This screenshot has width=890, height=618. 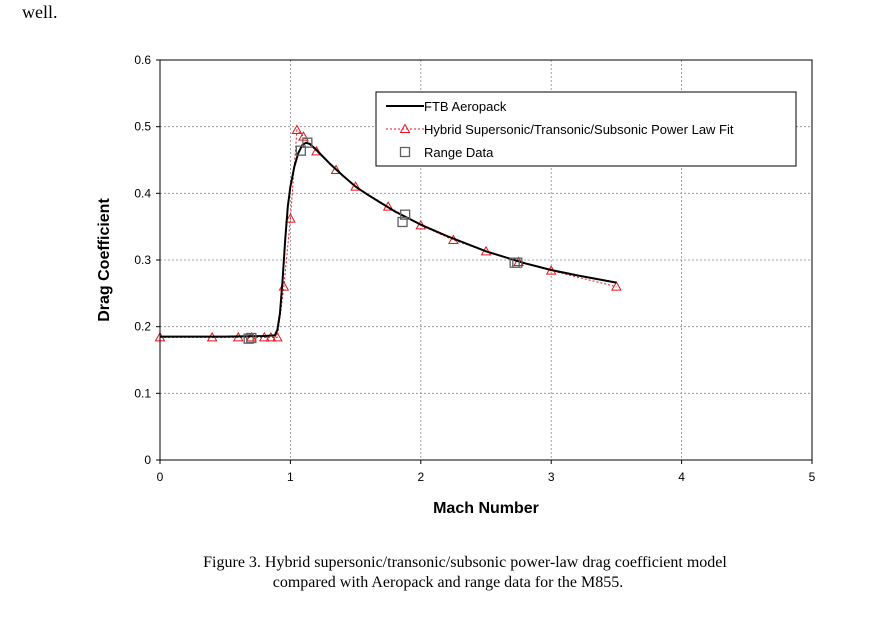 What do you see at coordinates (486, 508) in the screenshot?
I see `x-axis-title: Mach Number` at bounding box center [486, 508].